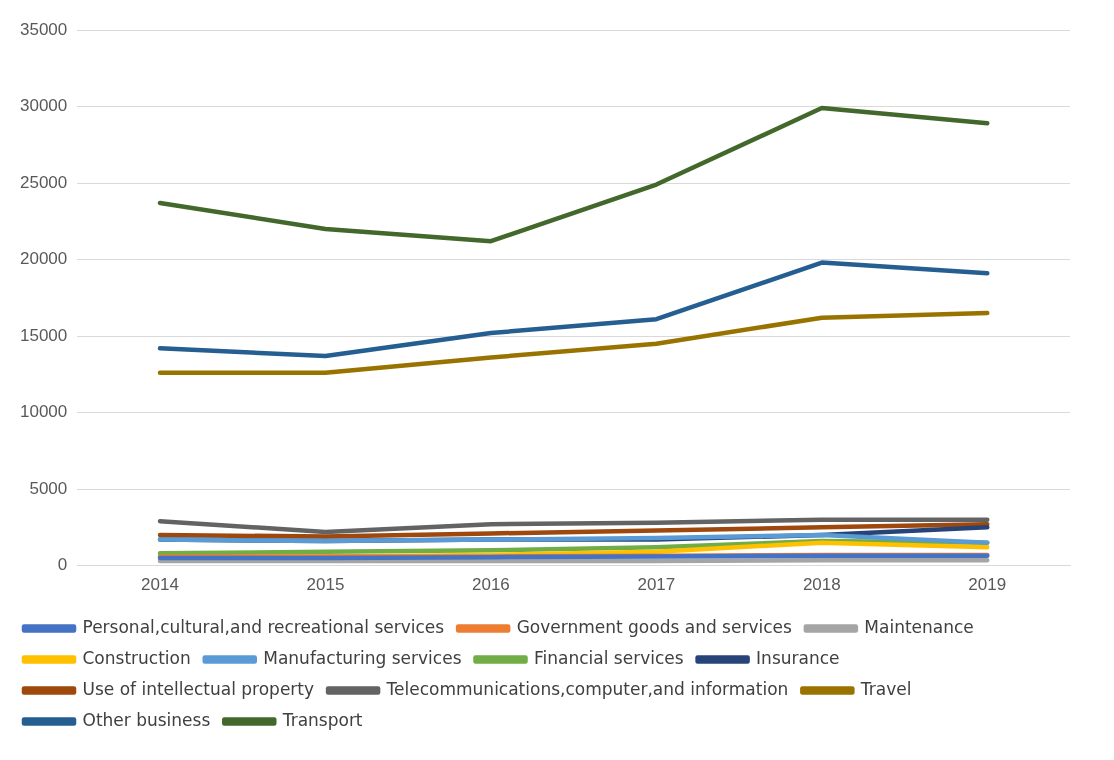  I want to click on x-tick-label: 2019, so click(987, 585).